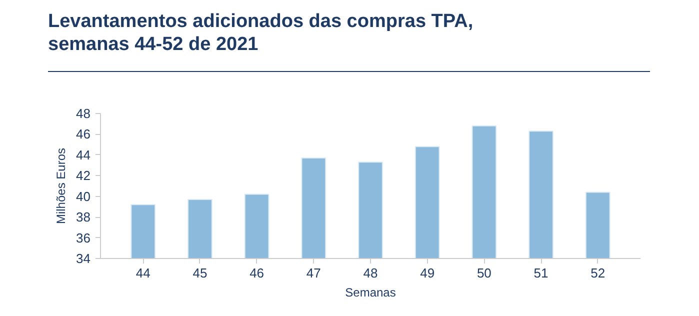  Describe the element at coordinates (257, 273) in the screenshot. I see `x-tick-label: 46` at that location.